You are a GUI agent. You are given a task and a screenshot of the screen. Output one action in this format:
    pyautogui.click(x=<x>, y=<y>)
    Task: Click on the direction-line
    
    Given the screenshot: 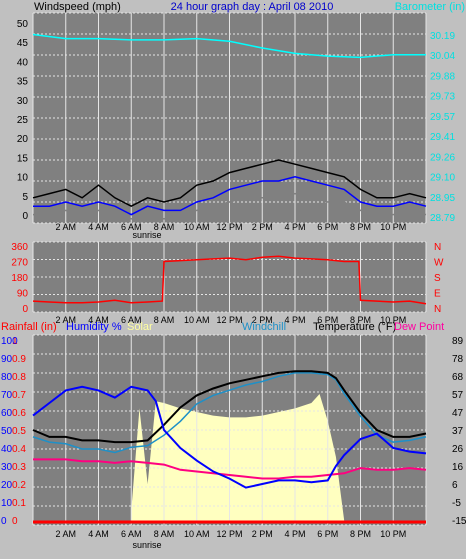 What is the action you would take?
    pyautogui.click(x=229, y=280)
    